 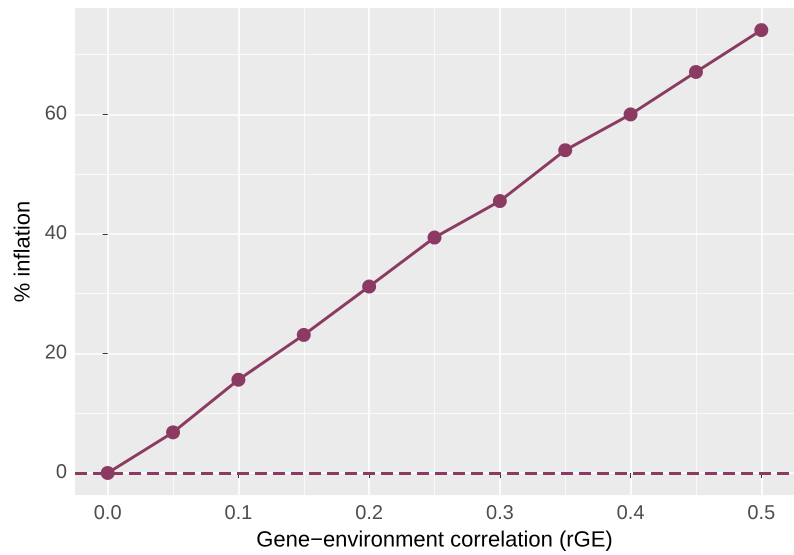 What do you see at coordinates (108, 513) in the screenshot?
I see `x-tick-label: 0.0` at bounding box center [108, 513].